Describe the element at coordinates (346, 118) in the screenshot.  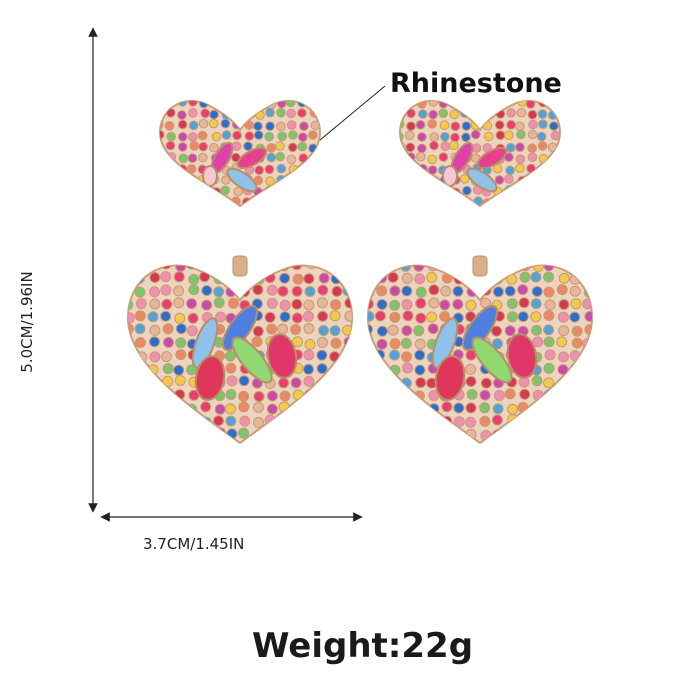
I see `callout-leader-line` at that location.